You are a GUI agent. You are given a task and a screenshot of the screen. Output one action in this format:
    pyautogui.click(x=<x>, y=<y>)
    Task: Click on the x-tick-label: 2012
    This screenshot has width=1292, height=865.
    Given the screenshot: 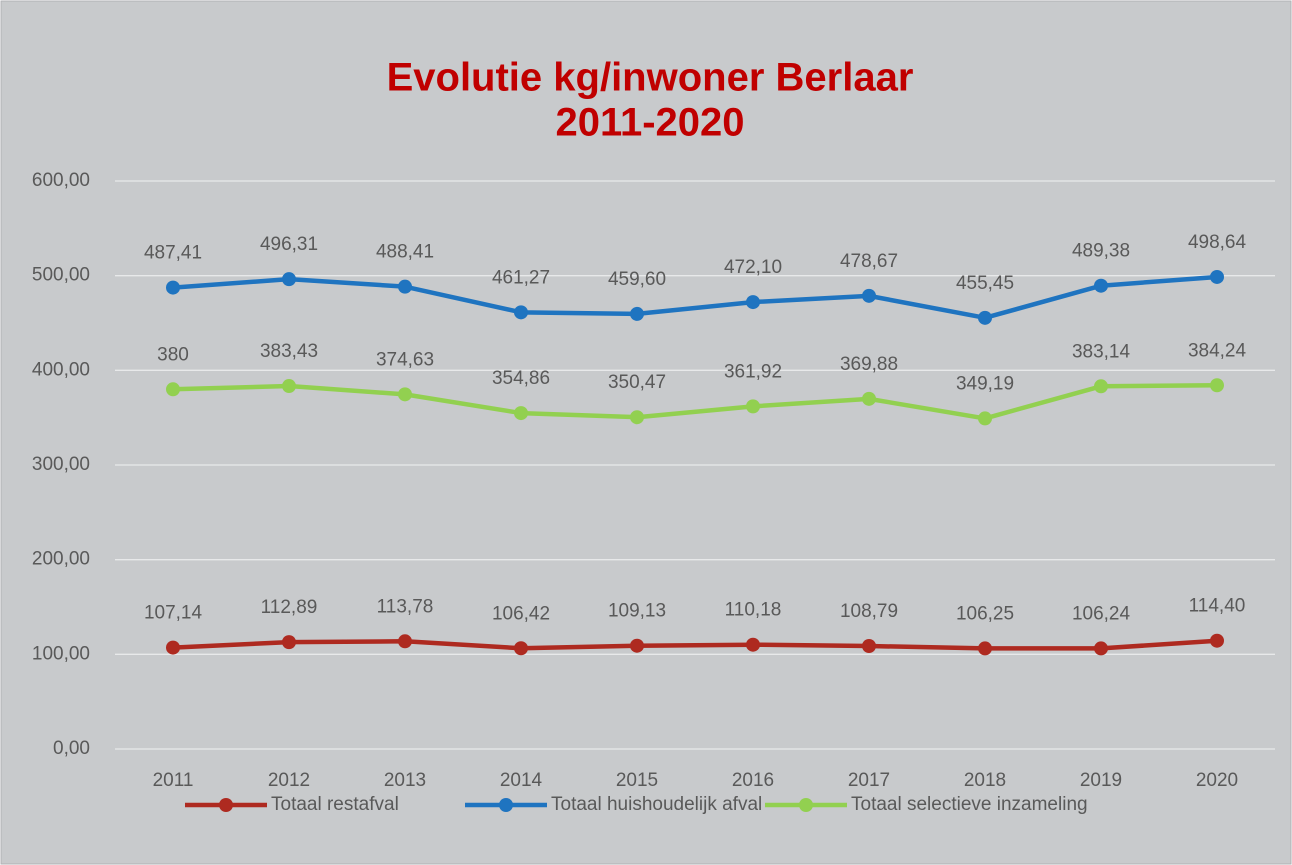 What is the action you would take?
    pyautogui.click(x=289, y=780)
    